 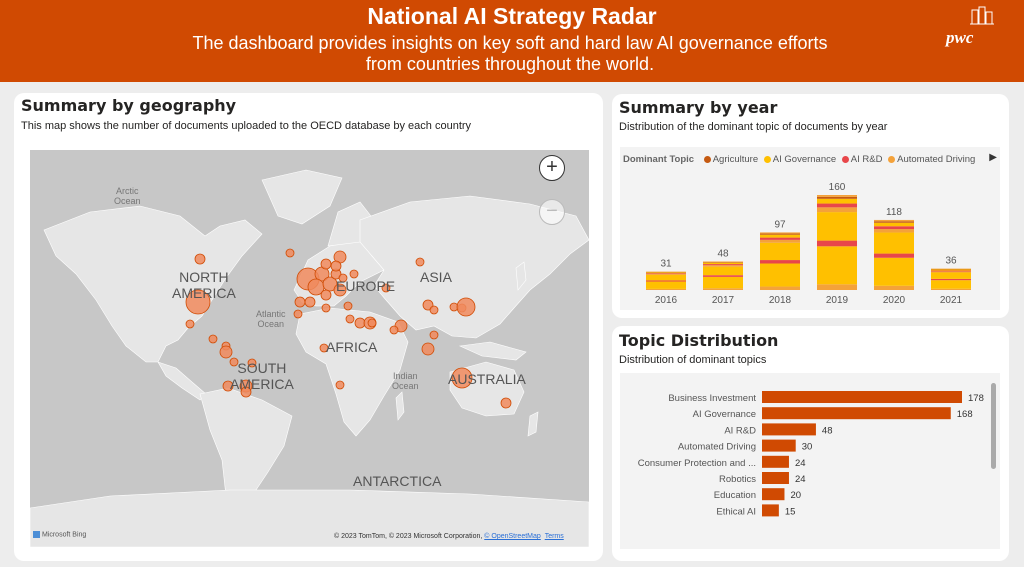 I want to click on topic-scrollbar, so click(x=993, y=426).